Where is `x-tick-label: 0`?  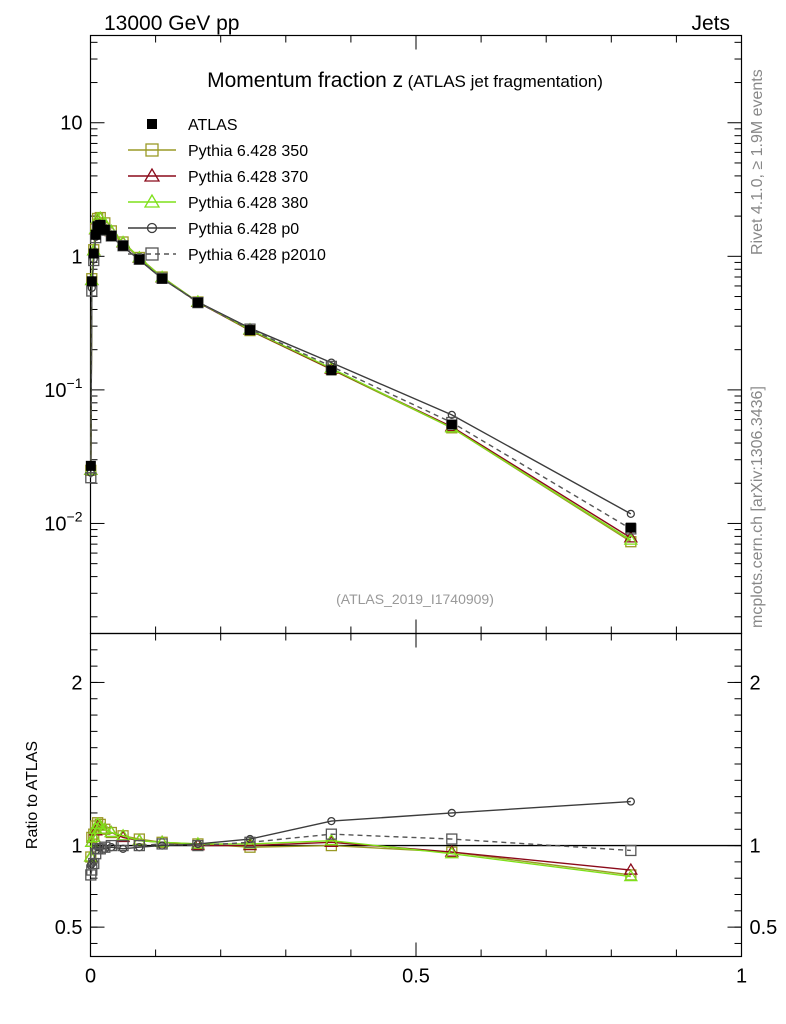
x-tick-label: 0 is located at coordinates (90, 977).